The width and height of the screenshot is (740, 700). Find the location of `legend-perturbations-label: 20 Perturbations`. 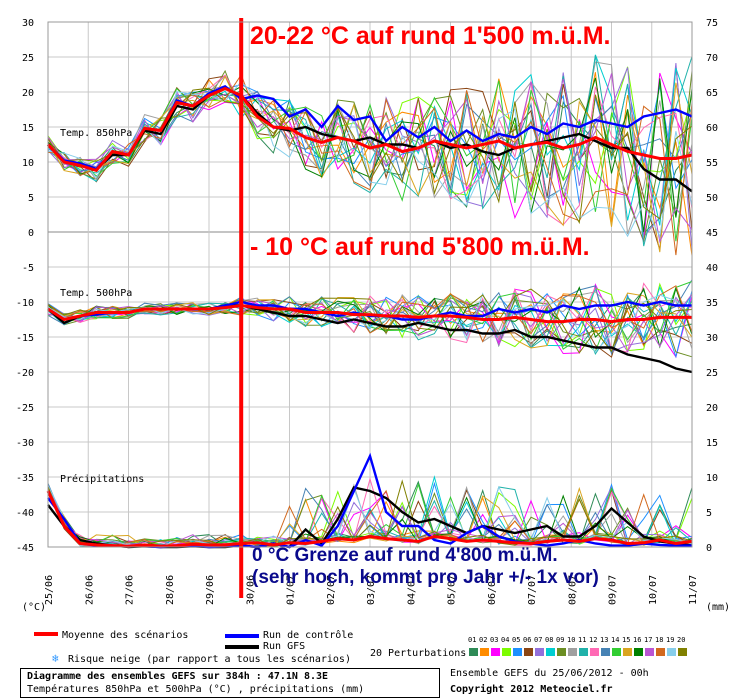

legend-perturbations-label: 20 Perturbations is located at coordinates (418, 653).